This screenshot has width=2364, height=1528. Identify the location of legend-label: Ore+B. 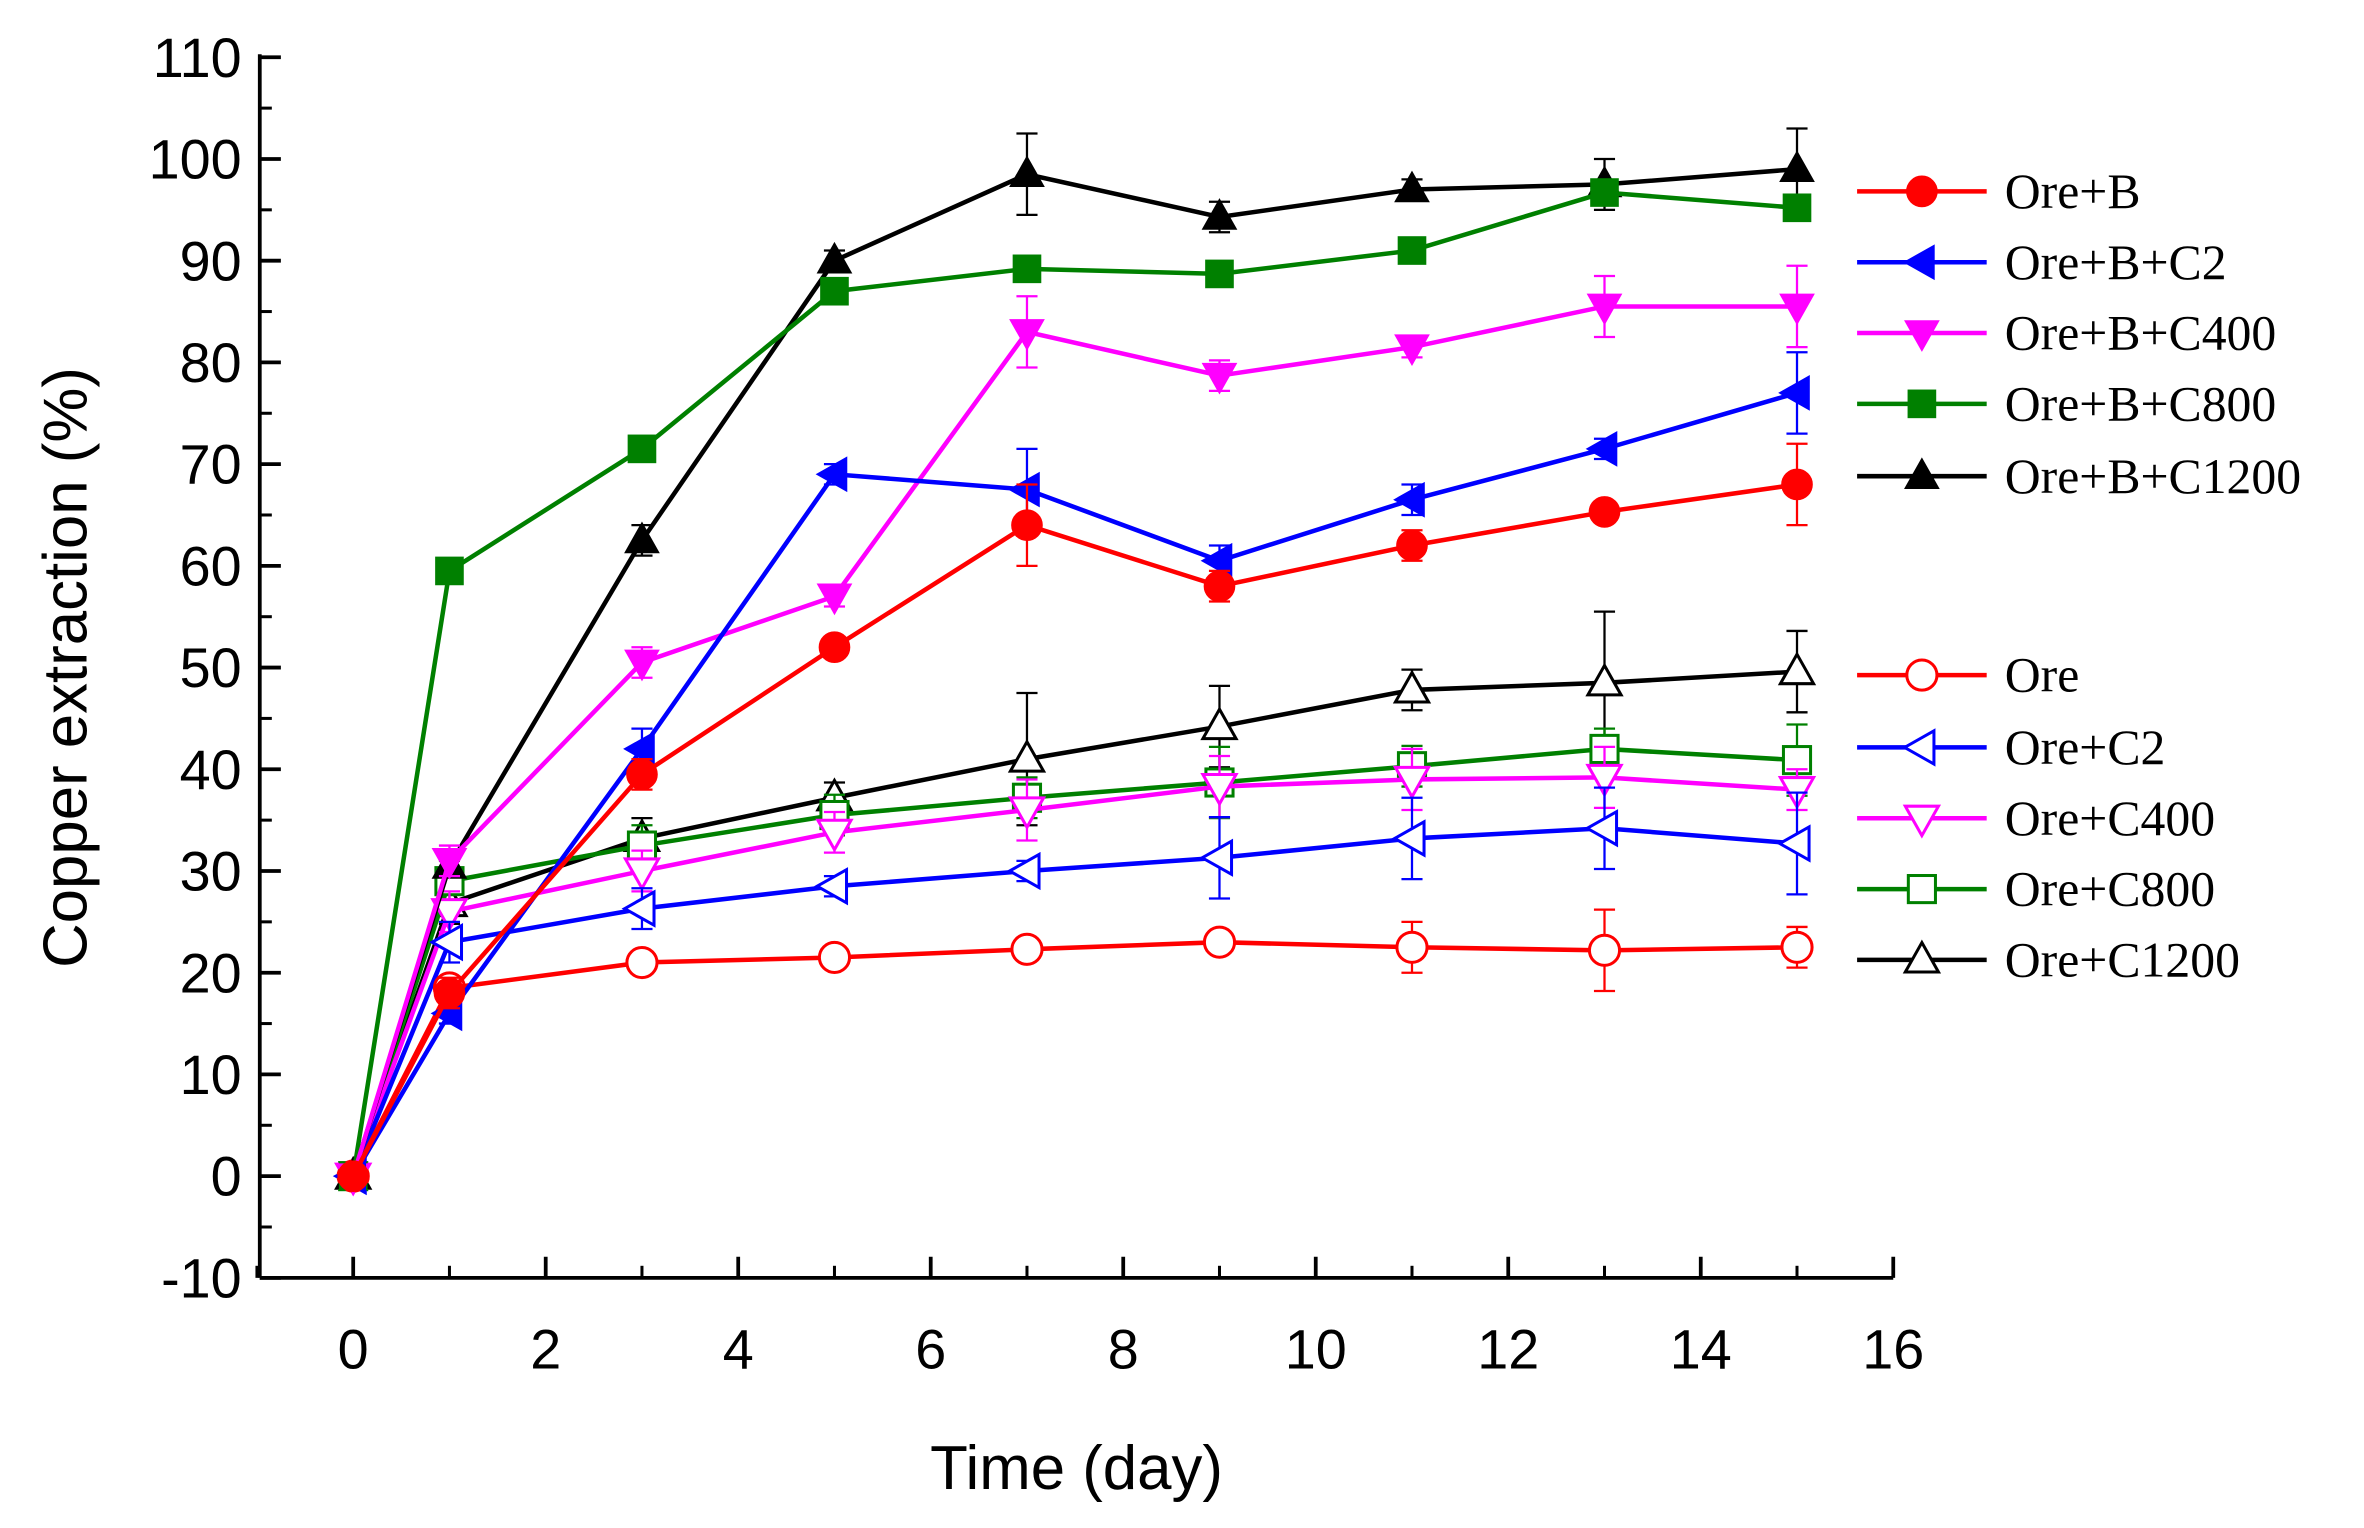
(2073, 191).